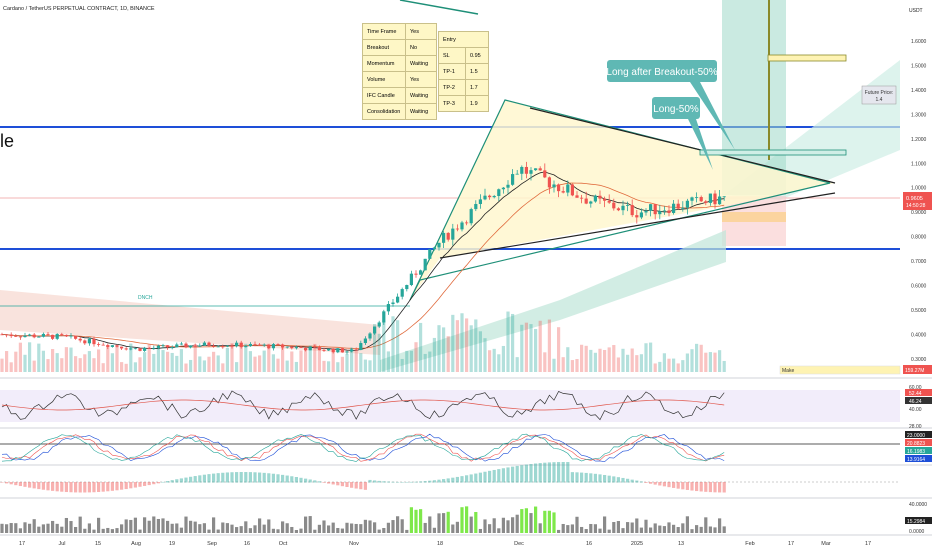 Image resolution: width=932 pixels, height=555 pixels. I want to click on future-price-box: Future Price: 1.4, so click(879, 95).